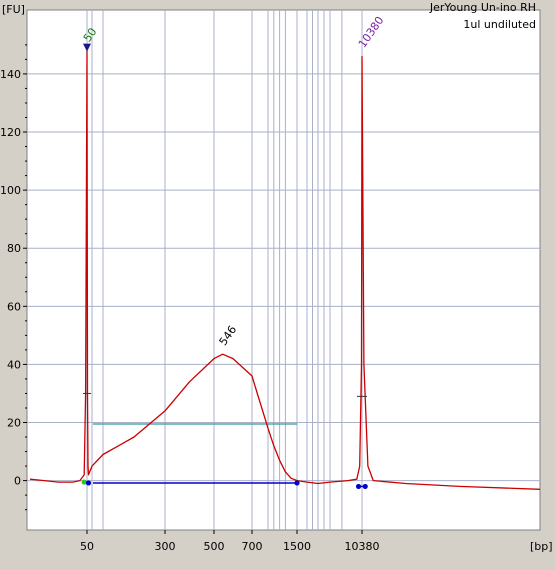 This screenshot has height=570, width=555. Describe the element at coordinates (84, 482) in the screenshot. I see `lower-marker-start-dot` at that location.